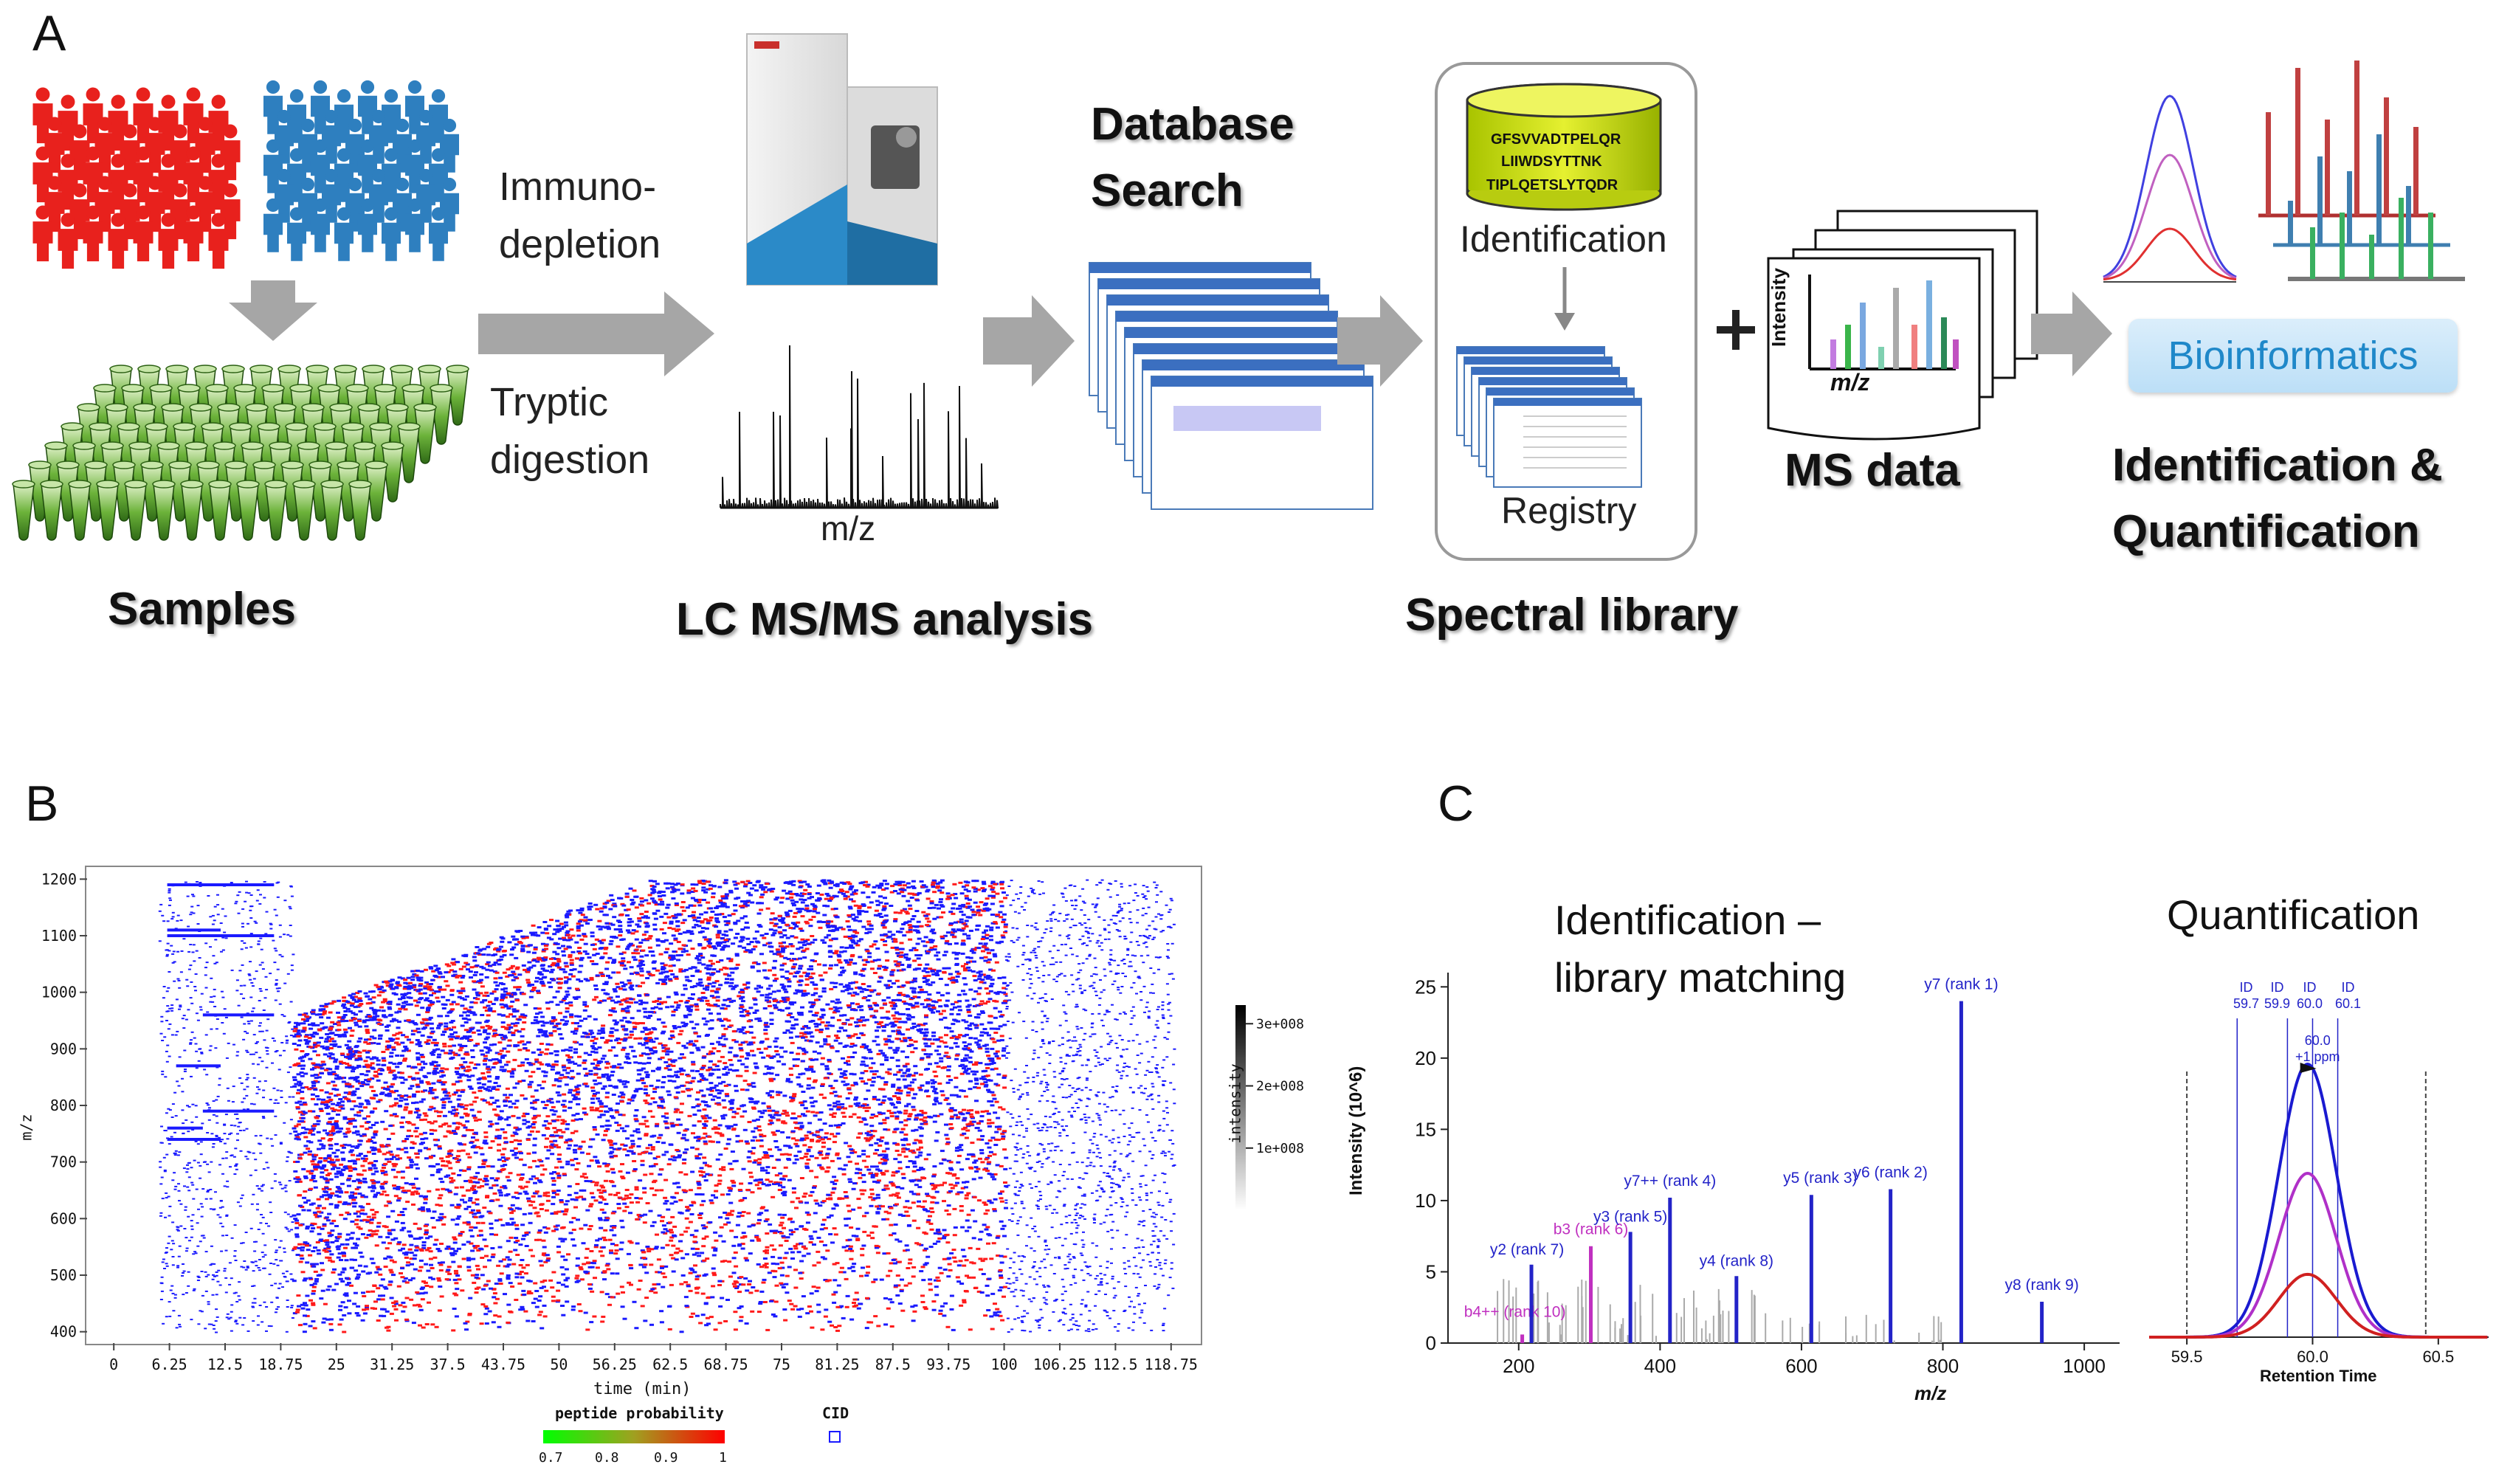  What do you see at coordinates (448, 1364) in the screenshot?
I see `b-x-tick-6: 37.5` at bounding box center [448, 1364].